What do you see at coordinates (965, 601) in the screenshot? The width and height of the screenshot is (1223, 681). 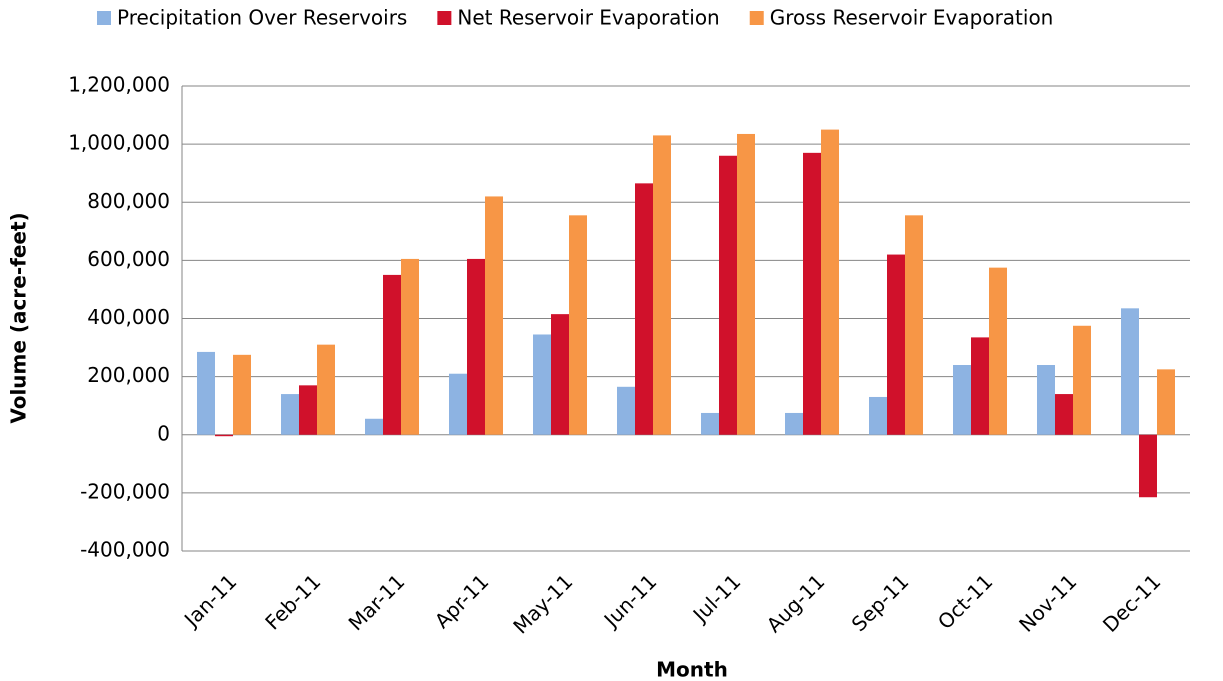 I see `x-tick-label: Oct-11` at bounding box center [965, 601].